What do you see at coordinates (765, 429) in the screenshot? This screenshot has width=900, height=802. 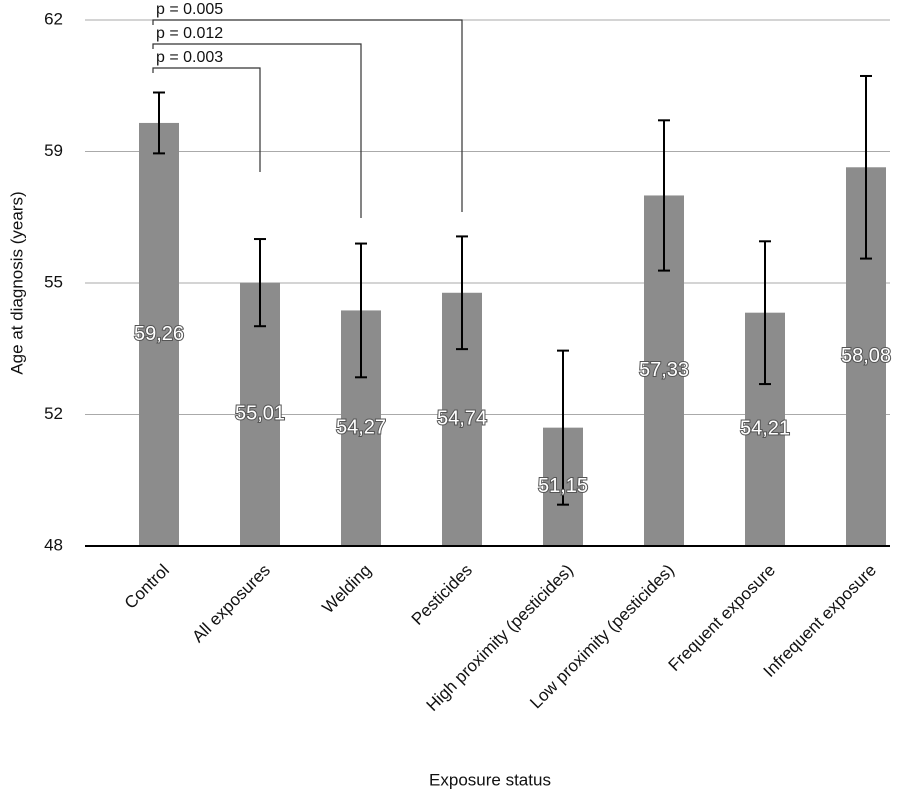 I see `value-label: 54,21` at bounding box center [765, 429].